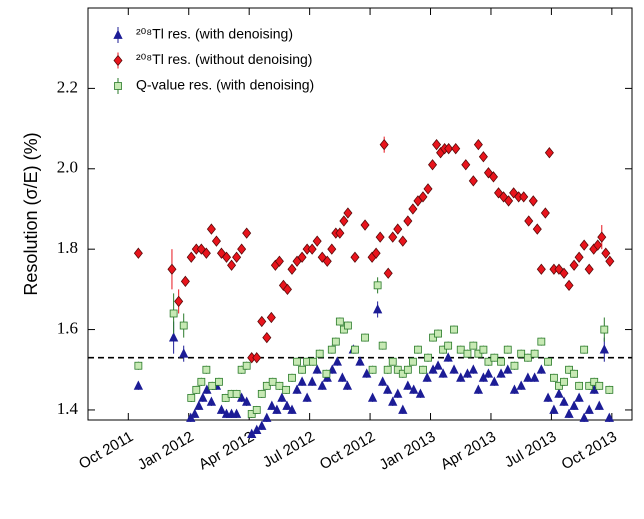 Image resolution: width=644 pixels, height=519 pixels. Describe the element at coordinates (67, 327) in the screenshot. I see `y-tick-label: 1.6` at that location.